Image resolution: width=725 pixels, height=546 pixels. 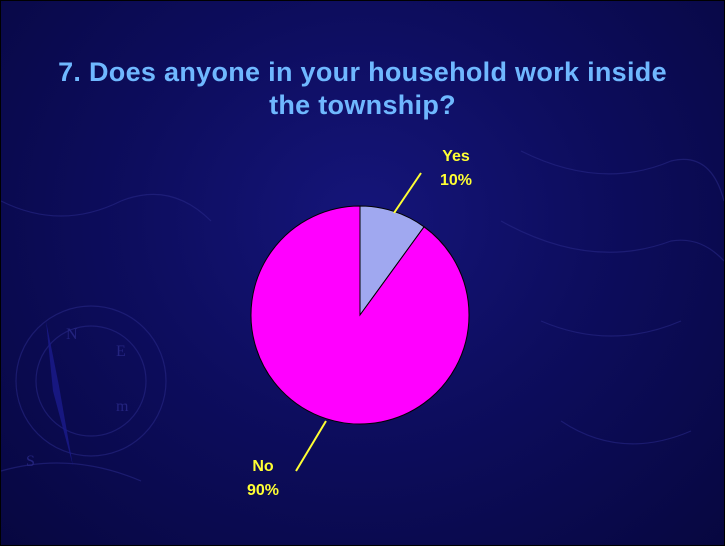 I want to click on slice-label-yes-value: 10%, so click(x=456, y=180).